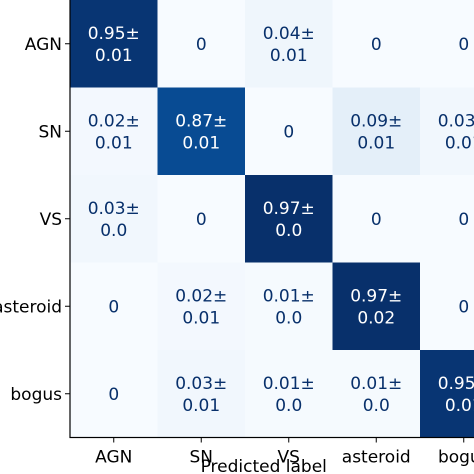 The width and height of the screenshot is (474, 474). What do you see at coordinates (463, 45) in the screenshot?
I see `cell-label-r0-c4: 0` at bounding box center [463, 45].